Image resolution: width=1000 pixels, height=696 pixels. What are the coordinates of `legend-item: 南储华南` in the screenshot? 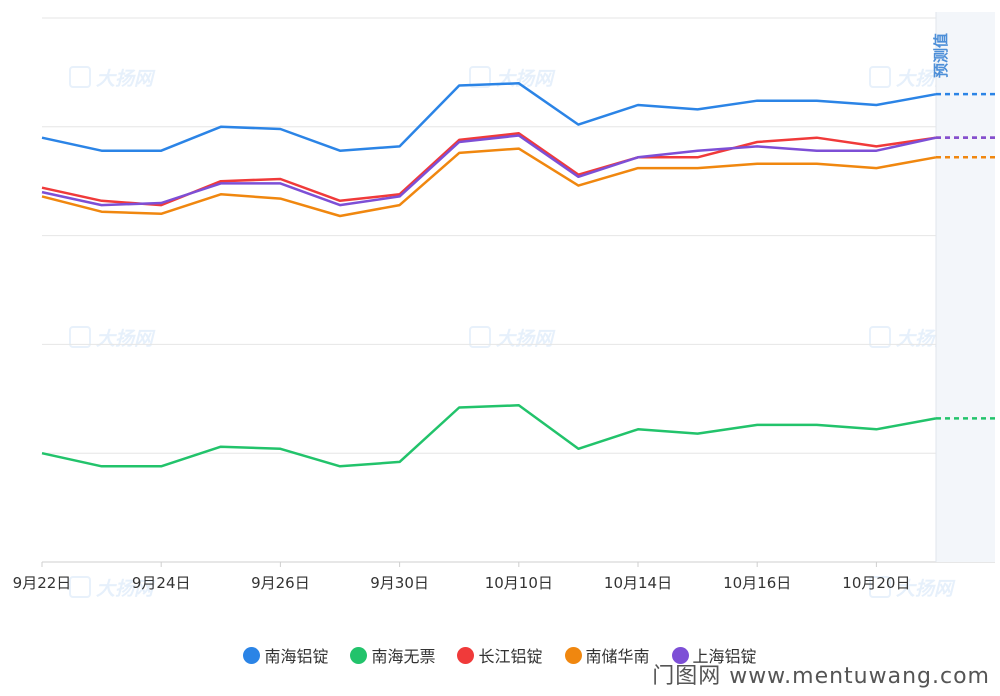 It's located at (607, 655).